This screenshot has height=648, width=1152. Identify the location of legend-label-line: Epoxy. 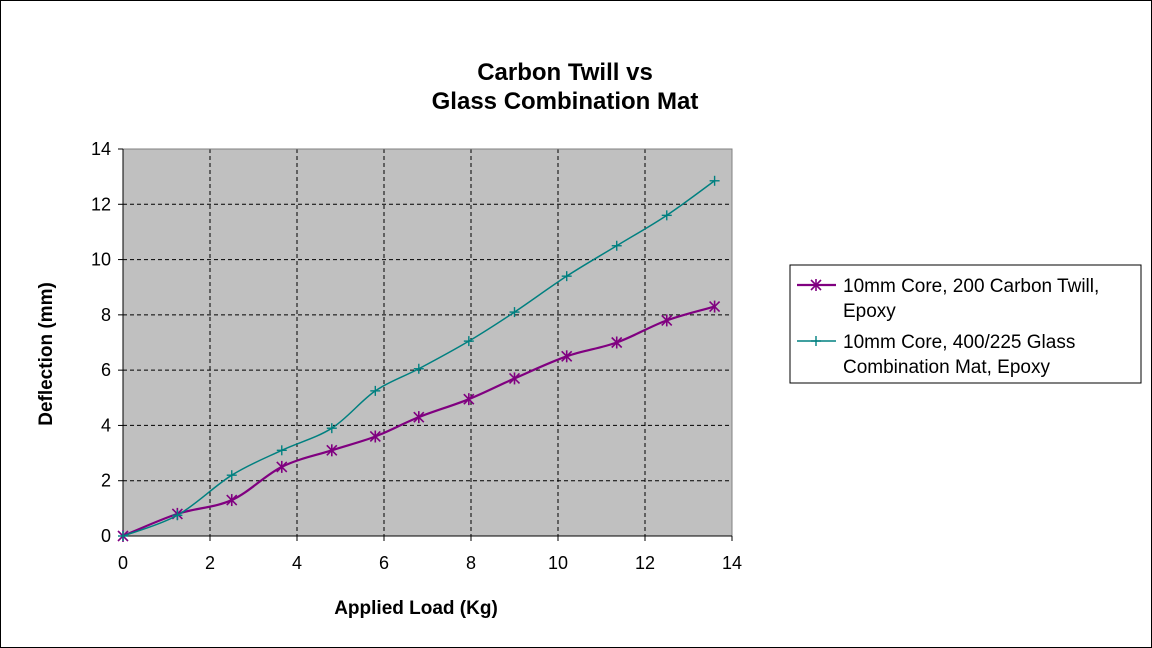
(869, 311).